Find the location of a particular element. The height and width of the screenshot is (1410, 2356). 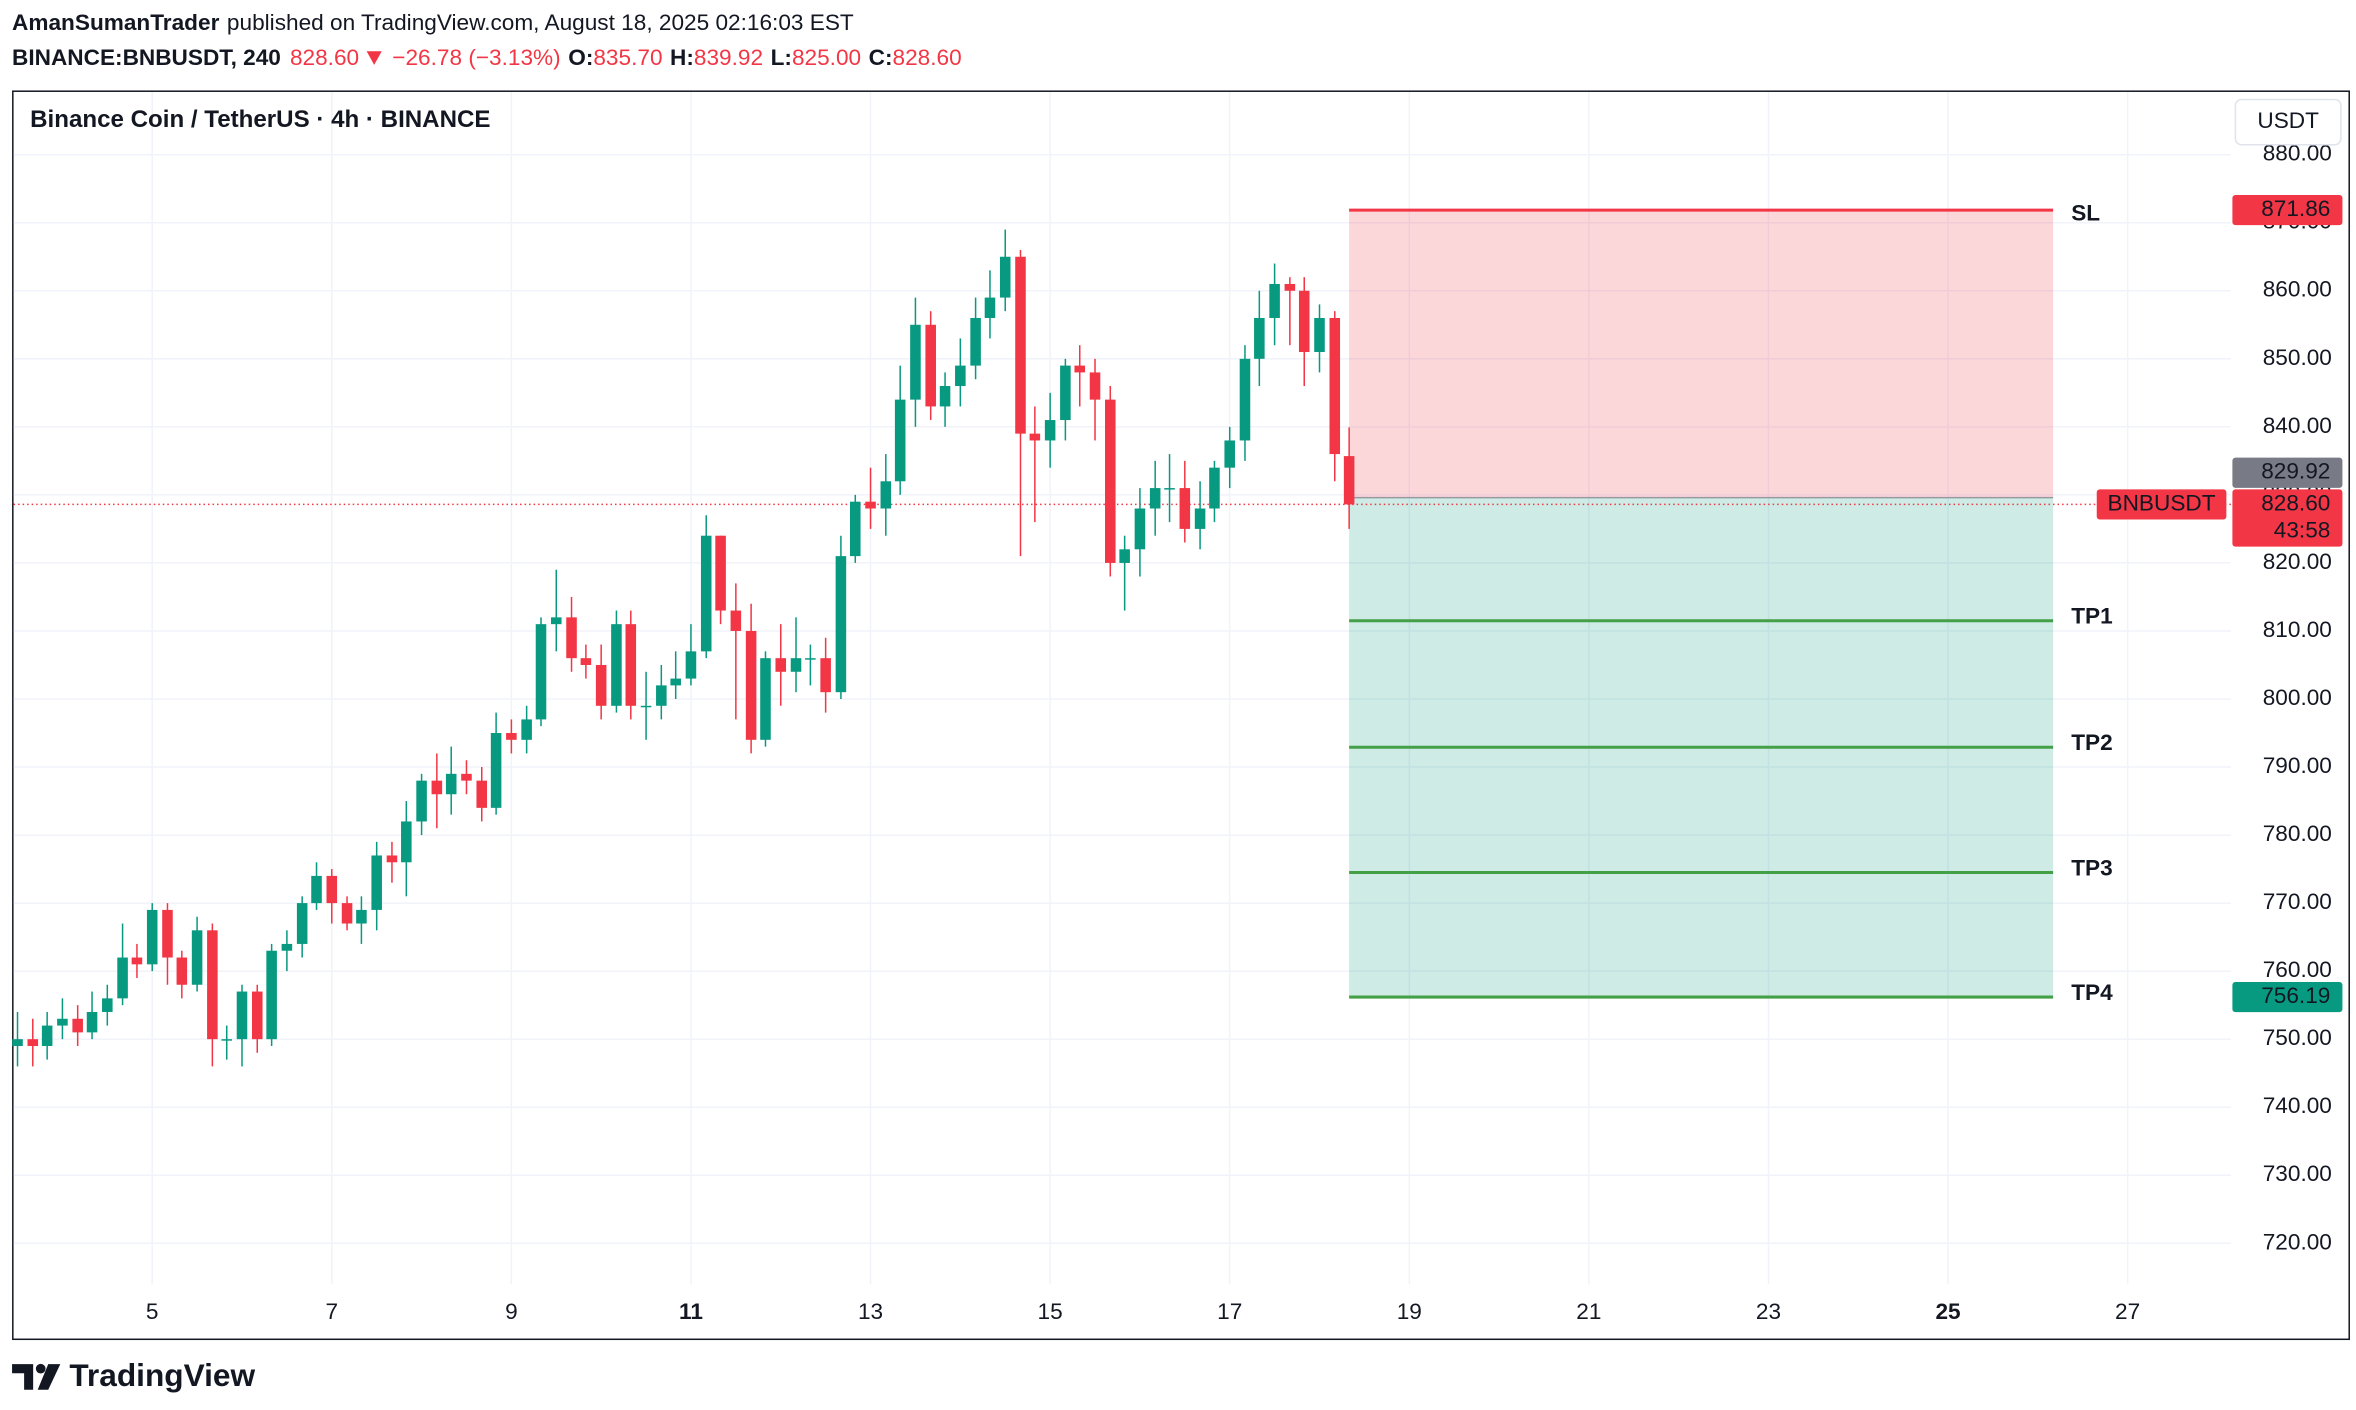

currency-button is located at coordinates (2288, 122).